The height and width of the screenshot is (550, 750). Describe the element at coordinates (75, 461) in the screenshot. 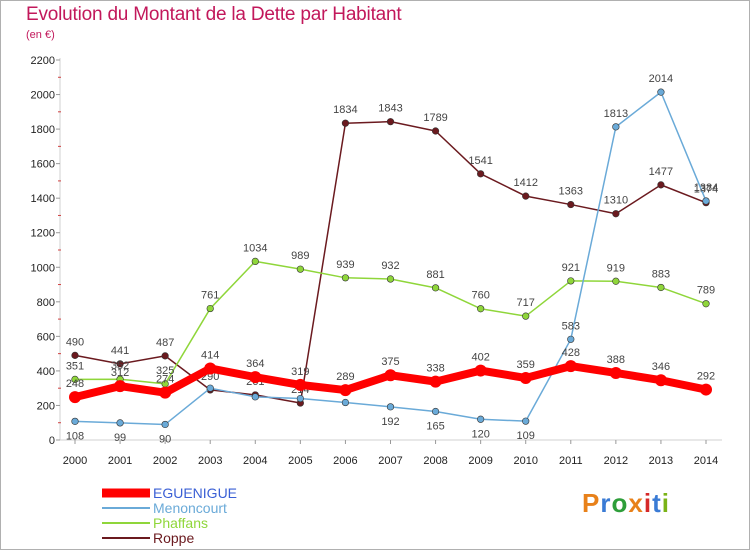

I see `x-tick-label: 2000` at that location.